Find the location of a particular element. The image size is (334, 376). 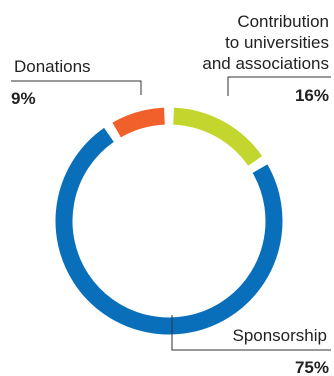

slice-value-sponsorship: 75% is located at coordinates (312, 367).